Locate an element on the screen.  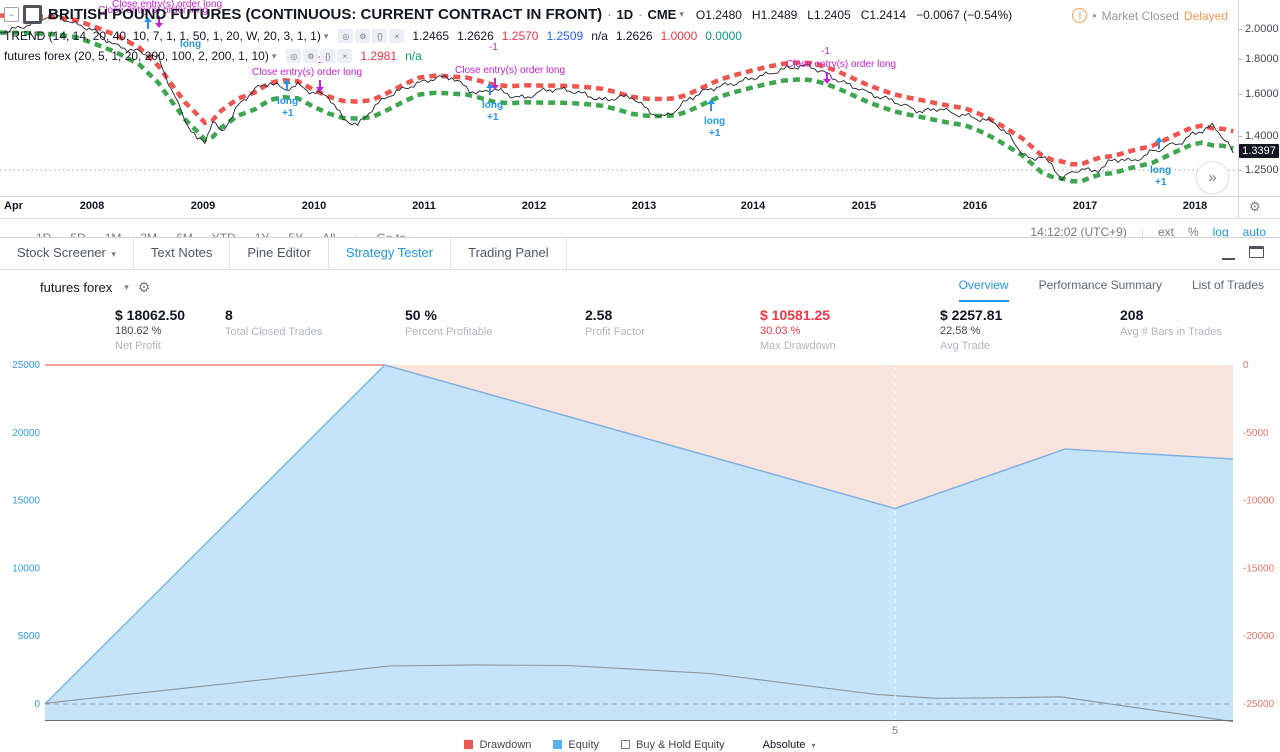
stat-value: 50 % is located at coordinates (421, 315).